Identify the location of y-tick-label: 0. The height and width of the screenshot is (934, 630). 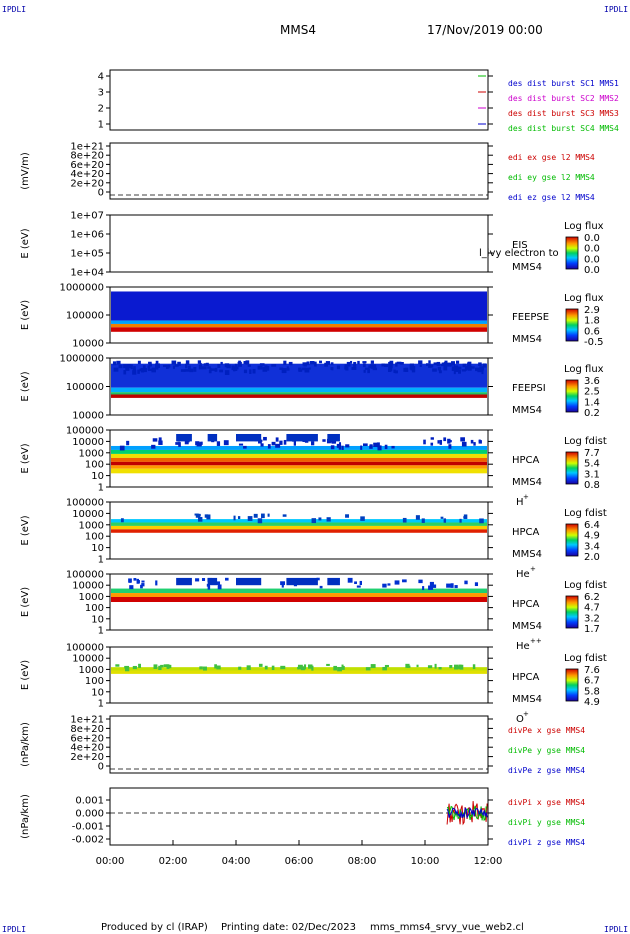
(101, 767).